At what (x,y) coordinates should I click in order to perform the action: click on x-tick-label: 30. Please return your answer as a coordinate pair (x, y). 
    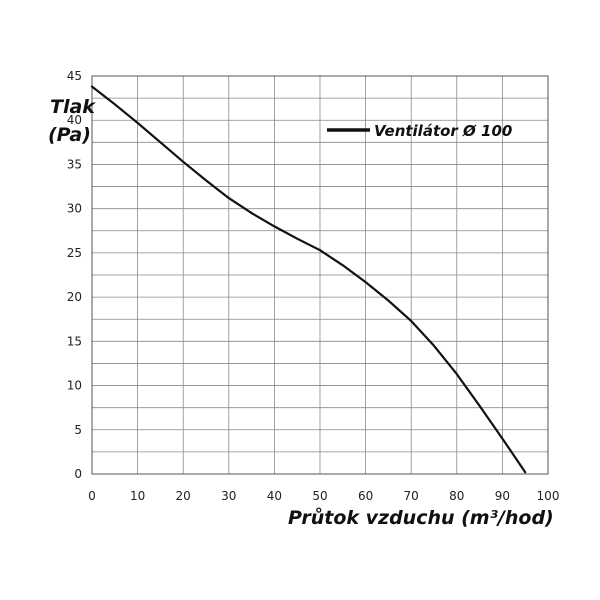
    Looking at the image, I should click on (228, 496).